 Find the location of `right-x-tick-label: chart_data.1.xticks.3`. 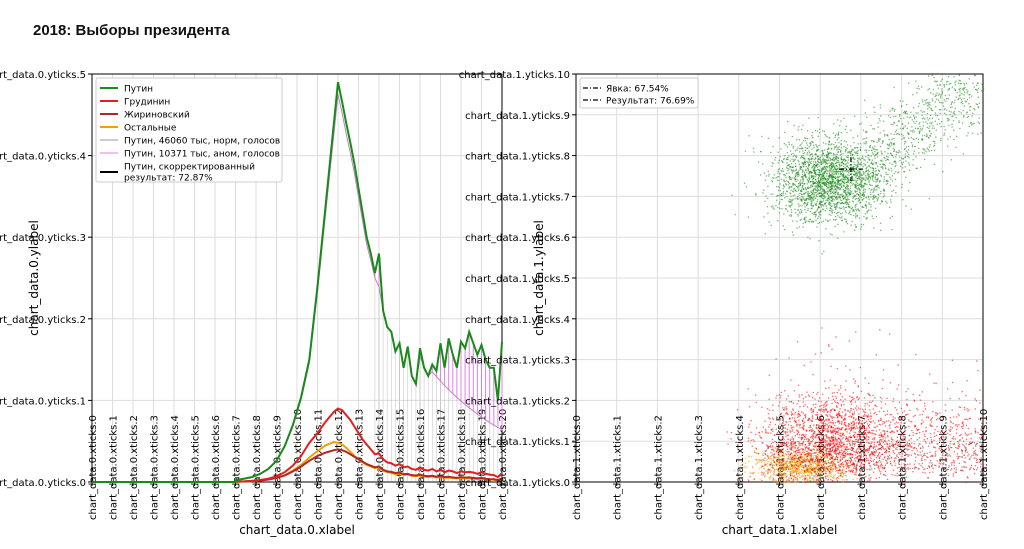

right-x-tick-label: chart_data.1.xticks.3 is located at coordinates (699, 467).